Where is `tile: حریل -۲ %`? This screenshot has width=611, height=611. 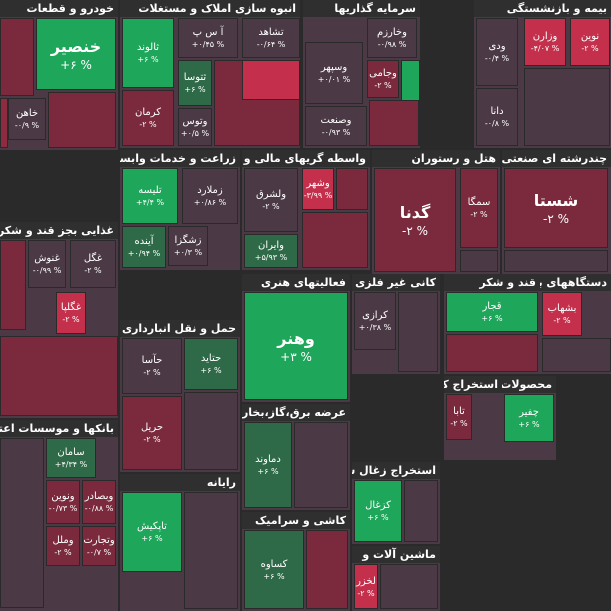
tile: حریل -۲ % is located at coordinates (152, 433).